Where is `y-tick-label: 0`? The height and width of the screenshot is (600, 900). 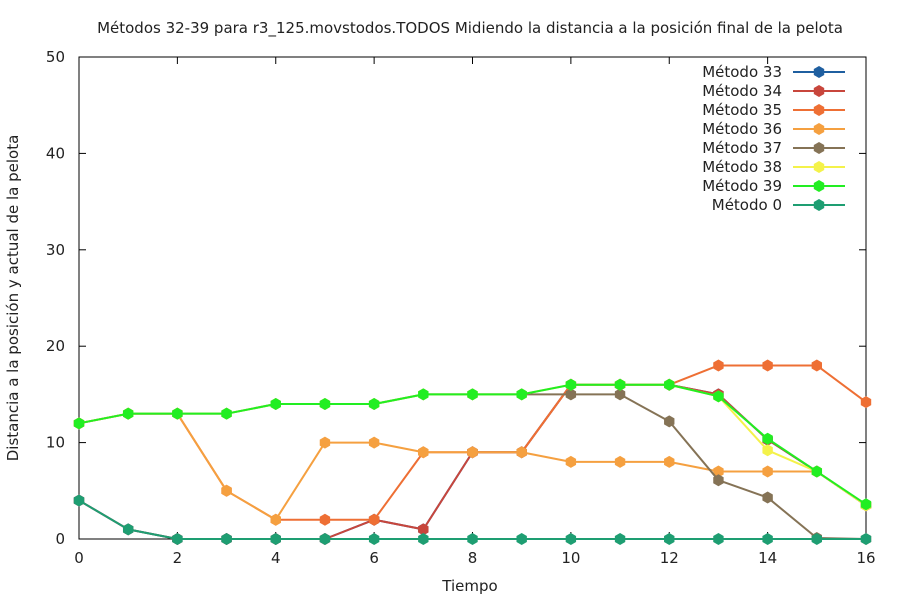
y-tick-label: 0 is located at coordinates (60, 539).